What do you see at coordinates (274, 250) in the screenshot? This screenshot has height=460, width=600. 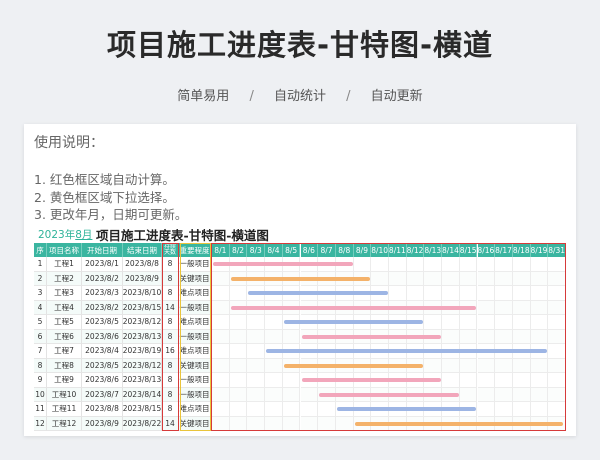 I see `date-header: 8/4` at bounding box center [274, 250].